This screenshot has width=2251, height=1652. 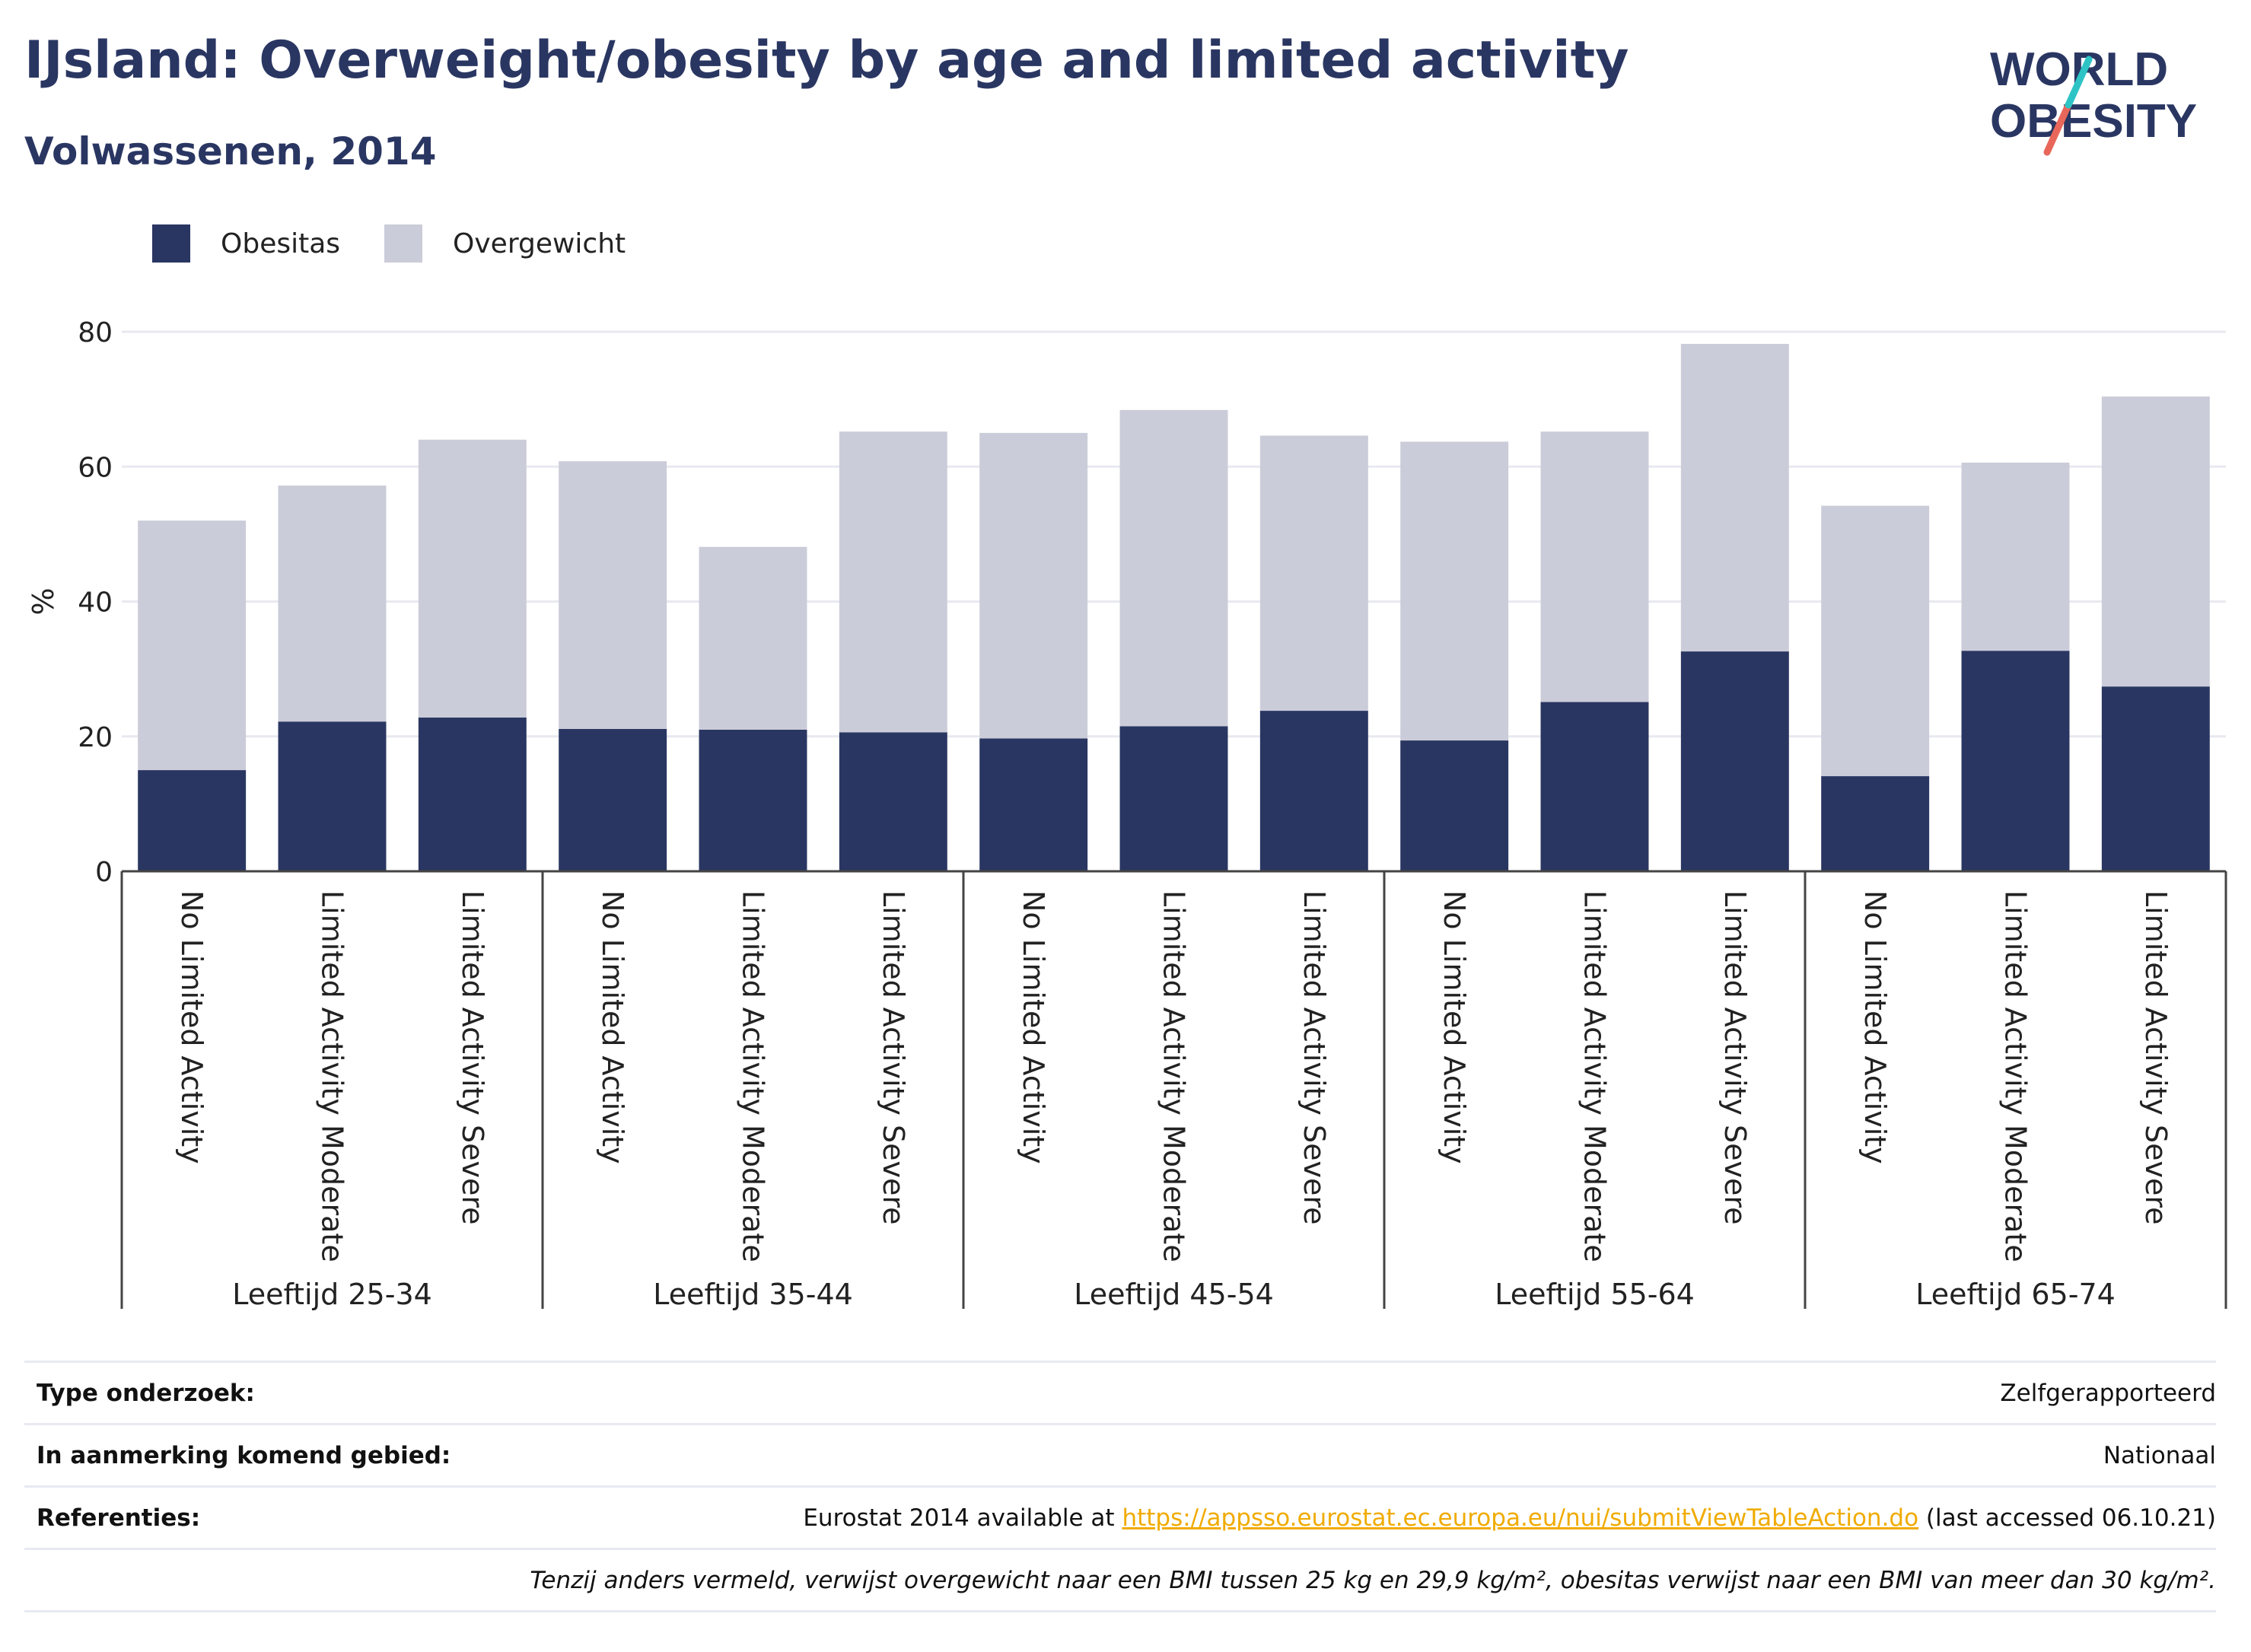 I want to click on logo-slash-top, so click(x=2079, y=82).